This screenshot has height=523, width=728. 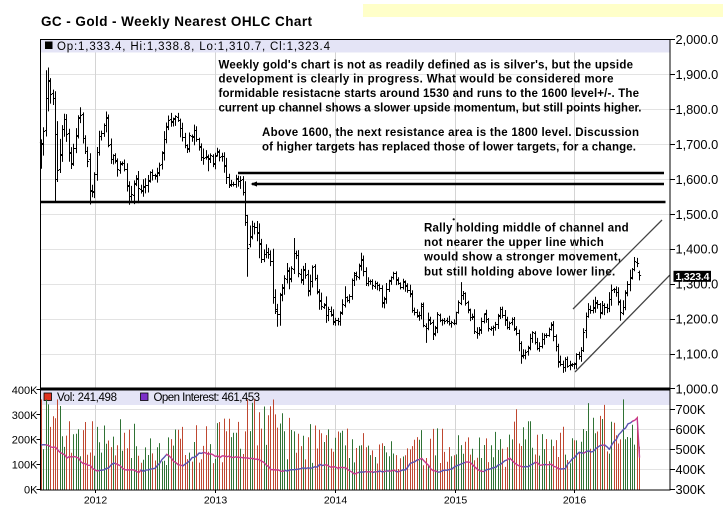 What do you see at coordinates (526, 229) in the screenshot?
I see `svg-text:Rally holding middle of channe: Rally holding middle of channel and` at bounding box center [526, 229].